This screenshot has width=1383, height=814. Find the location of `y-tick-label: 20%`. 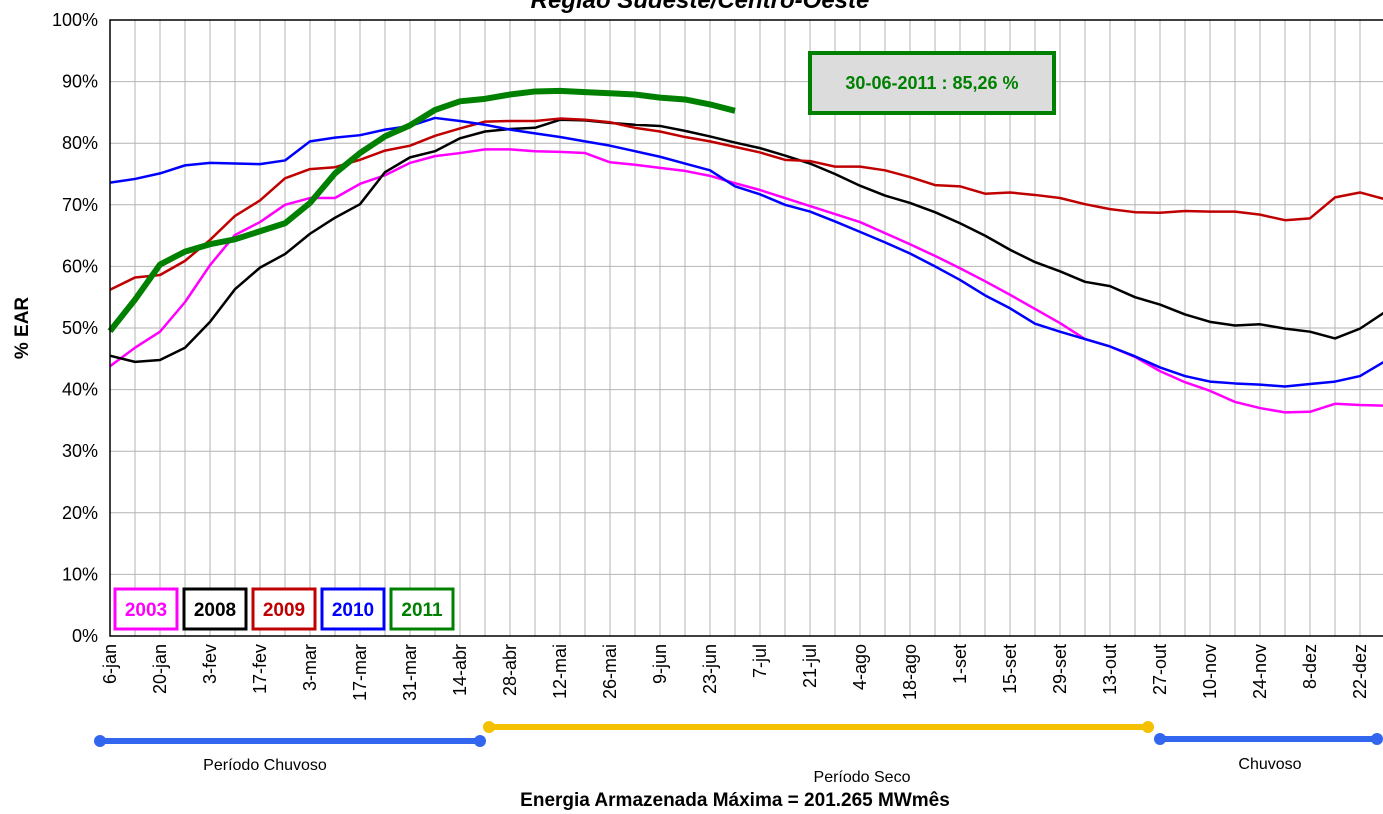

y-tick-label: 20% is located at coordinates (80, 513).